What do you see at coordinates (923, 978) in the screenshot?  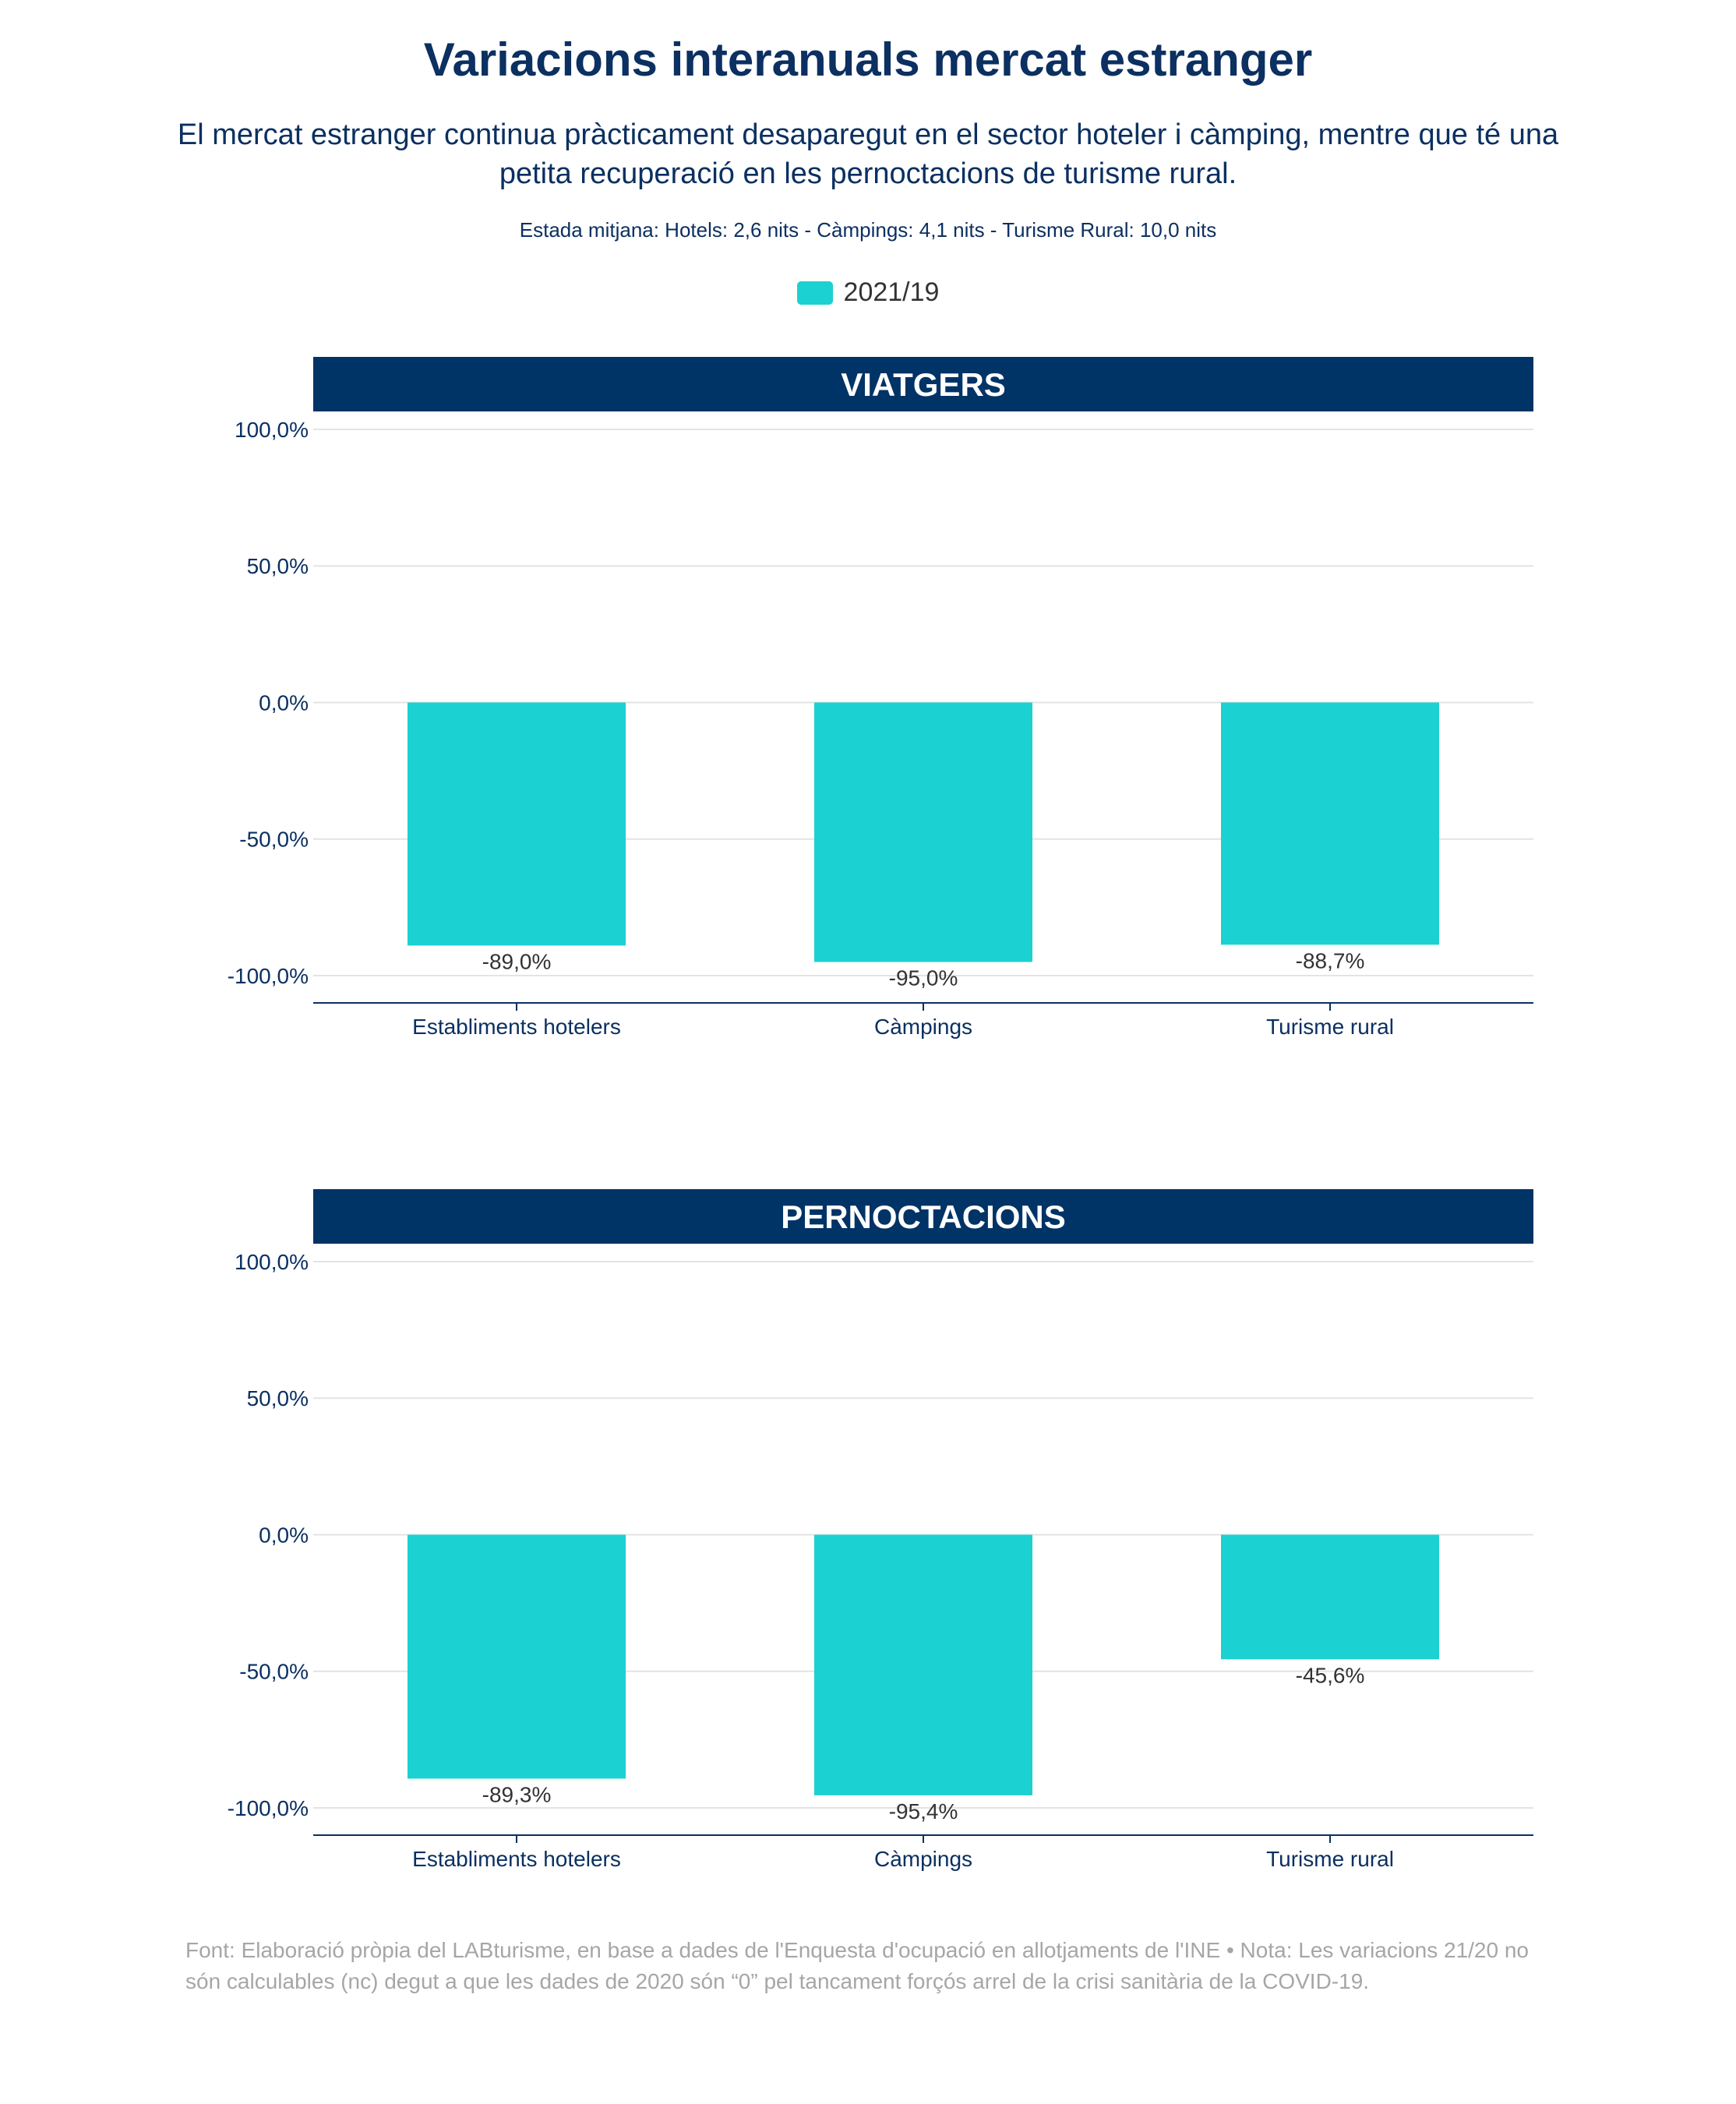 I see `data-label: -95,0%` at bounding box center [923, 978].